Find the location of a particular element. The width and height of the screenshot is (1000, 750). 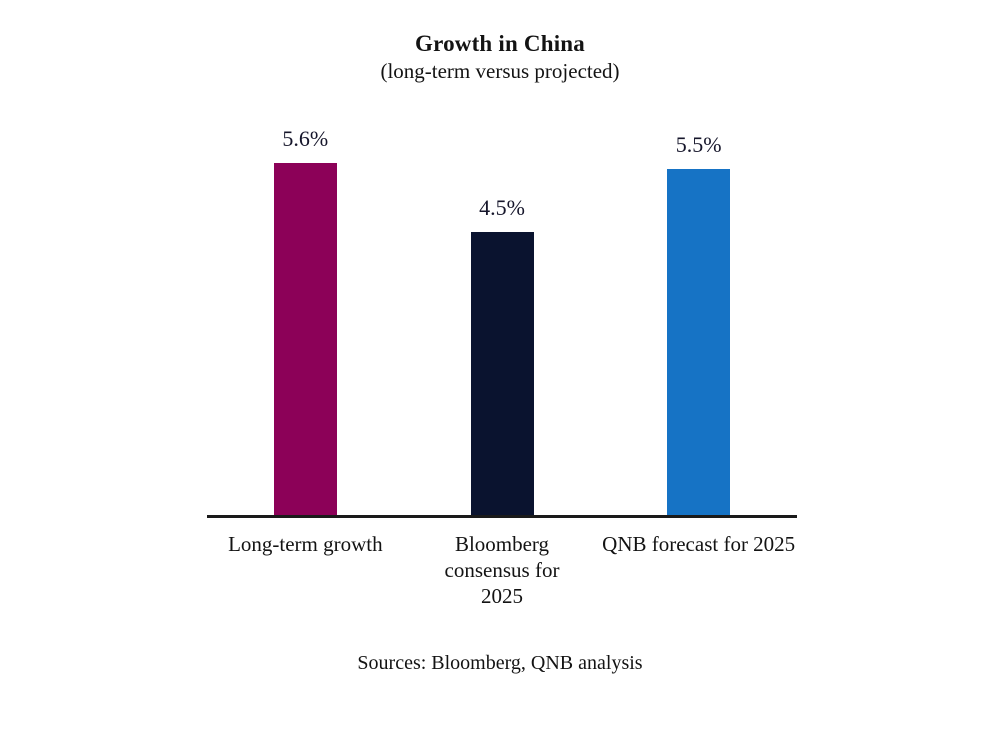

category-label-text: Bloomberg consensus for 2025 is located at coordinates (502, 570).